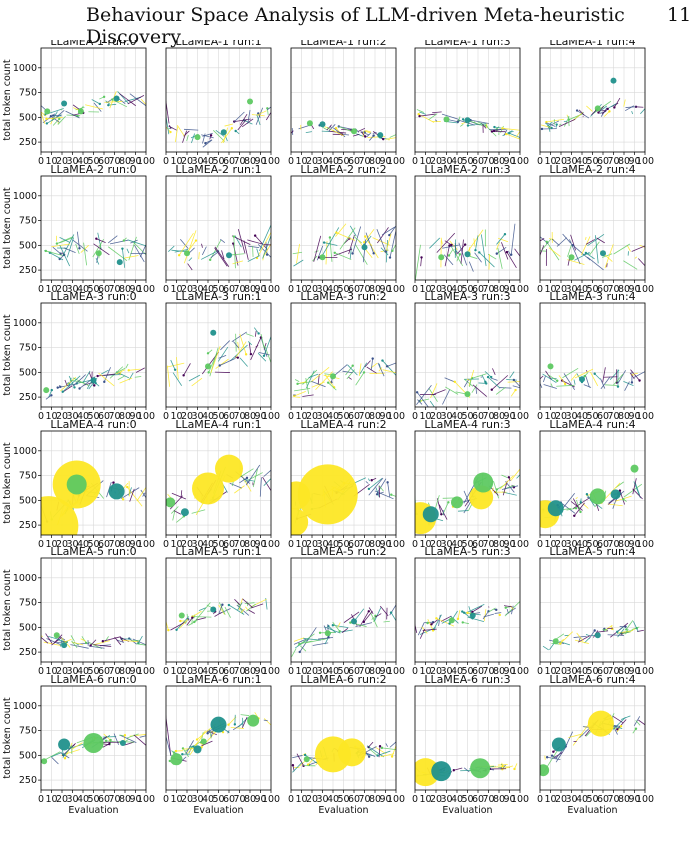 This screenshot has width=694, height=843. Describe the element at coordinates (7, 227) in the screenshot. I see `y-axis-label: total token count` at that location.